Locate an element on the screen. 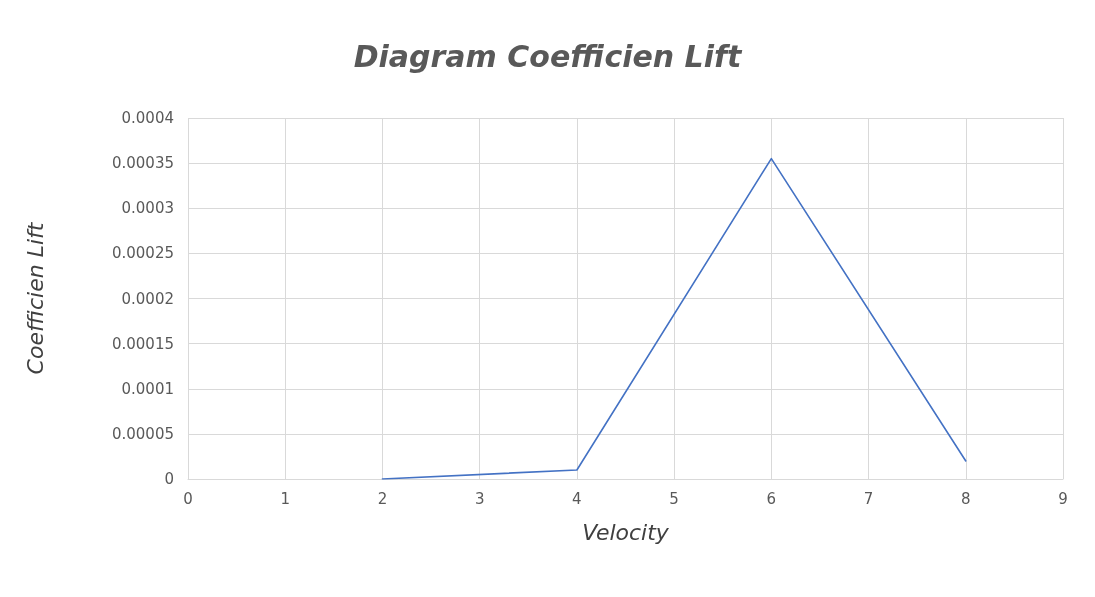 The height and width of the screenshot is (597, 1095). y-tick-label: 0.00035 is located at coordinates (142, 163).